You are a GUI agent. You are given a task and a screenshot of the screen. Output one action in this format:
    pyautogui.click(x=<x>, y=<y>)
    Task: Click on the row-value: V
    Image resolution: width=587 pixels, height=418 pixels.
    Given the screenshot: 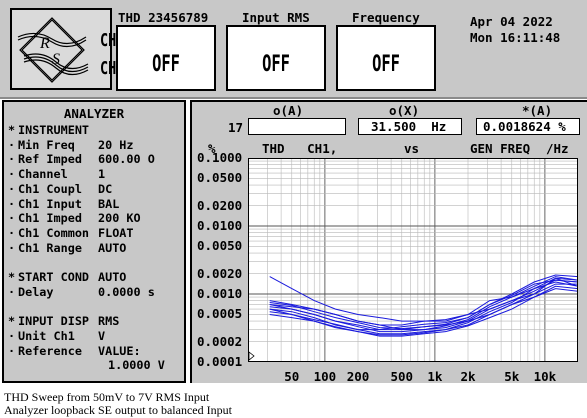 What is the action you would take?
    pyautogui.click(x=102, y=335)
    